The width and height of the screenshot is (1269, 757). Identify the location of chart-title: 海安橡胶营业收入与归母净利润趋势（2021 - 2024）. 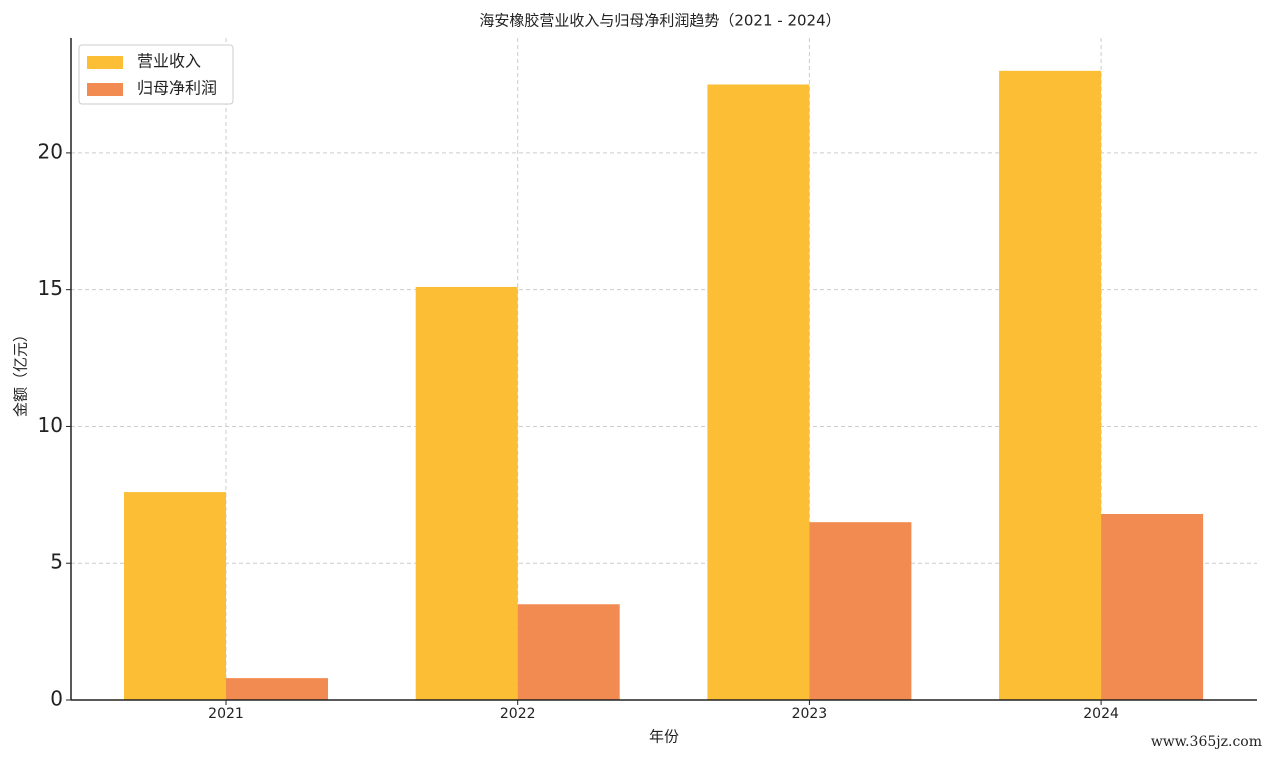
(659, 21).